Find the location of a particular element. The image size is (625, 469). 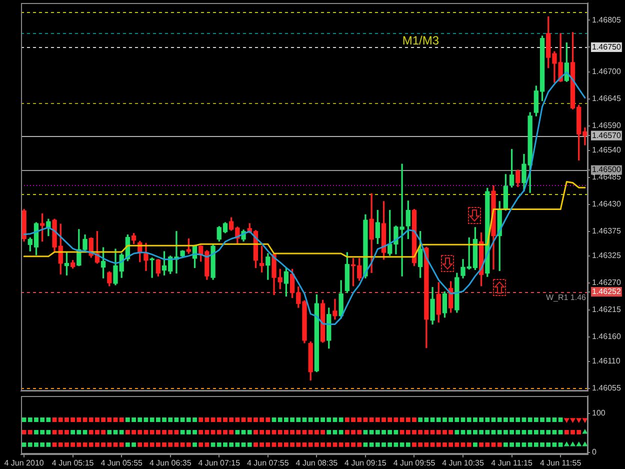

x-tick-label: 4 Jun 11:15 is located at coordinates (512, 463).